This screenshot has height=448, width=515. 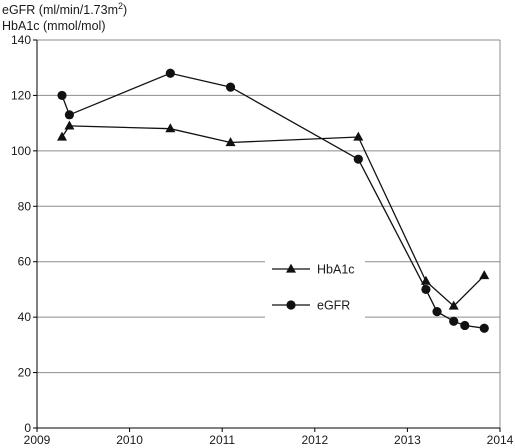 I want to click on x-tick-label-2013: 2013, so click(x=407, y=440).